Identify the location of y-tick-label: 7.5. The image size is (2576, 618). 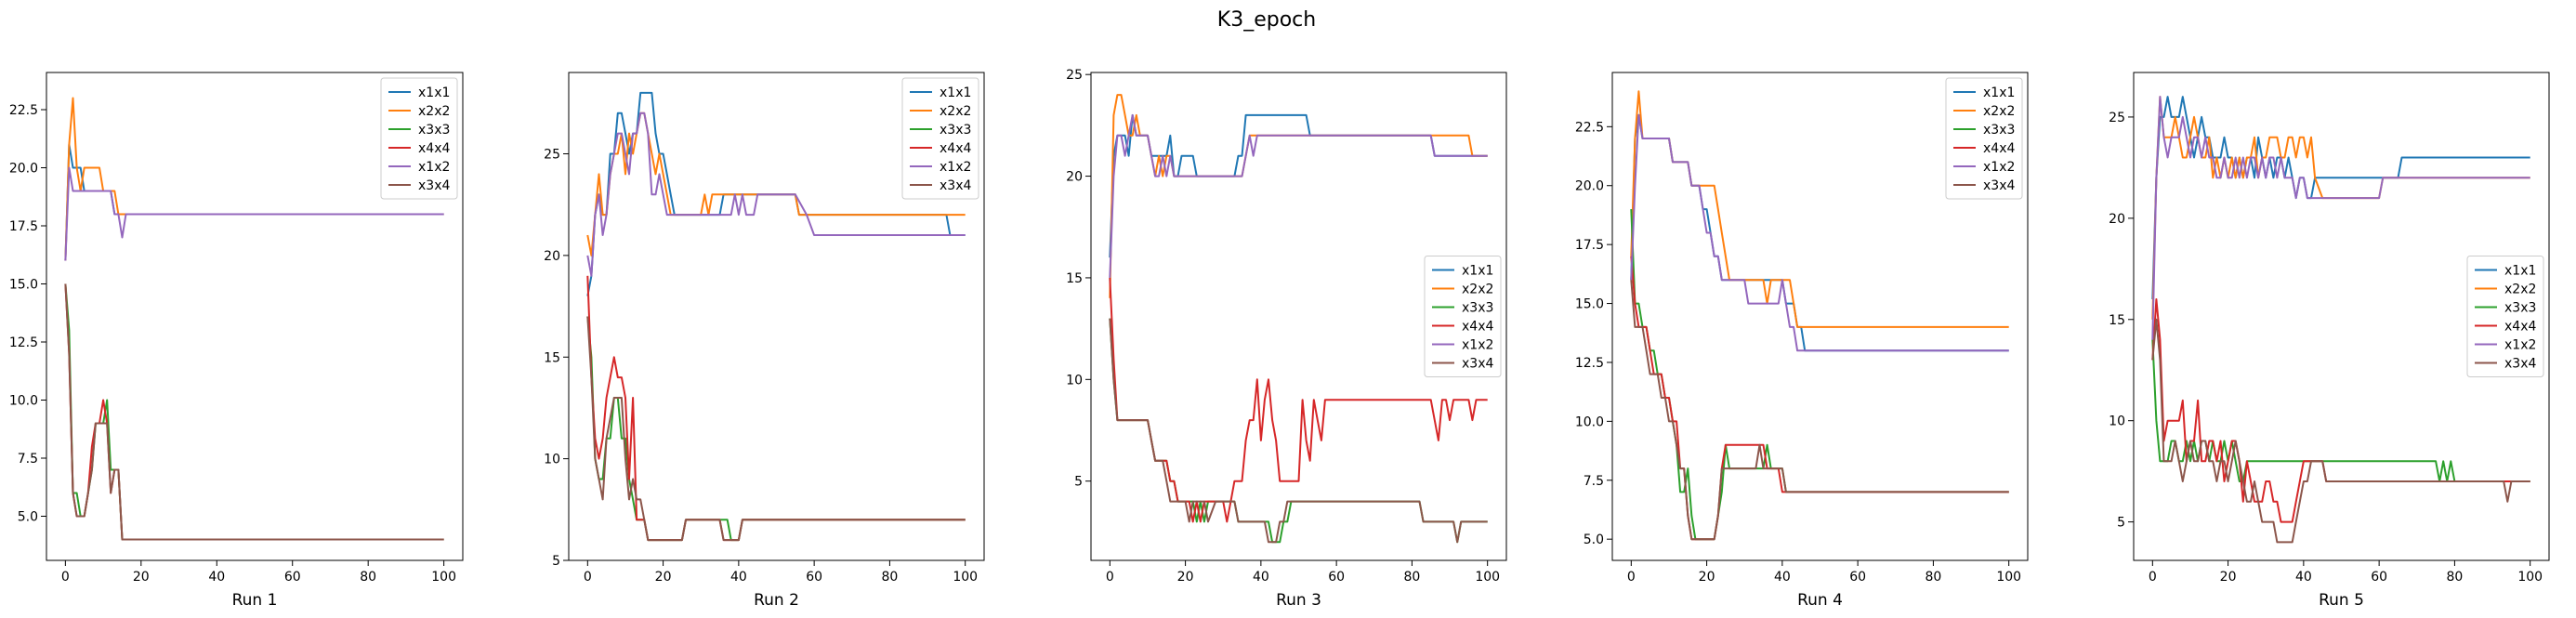
(28, 459).